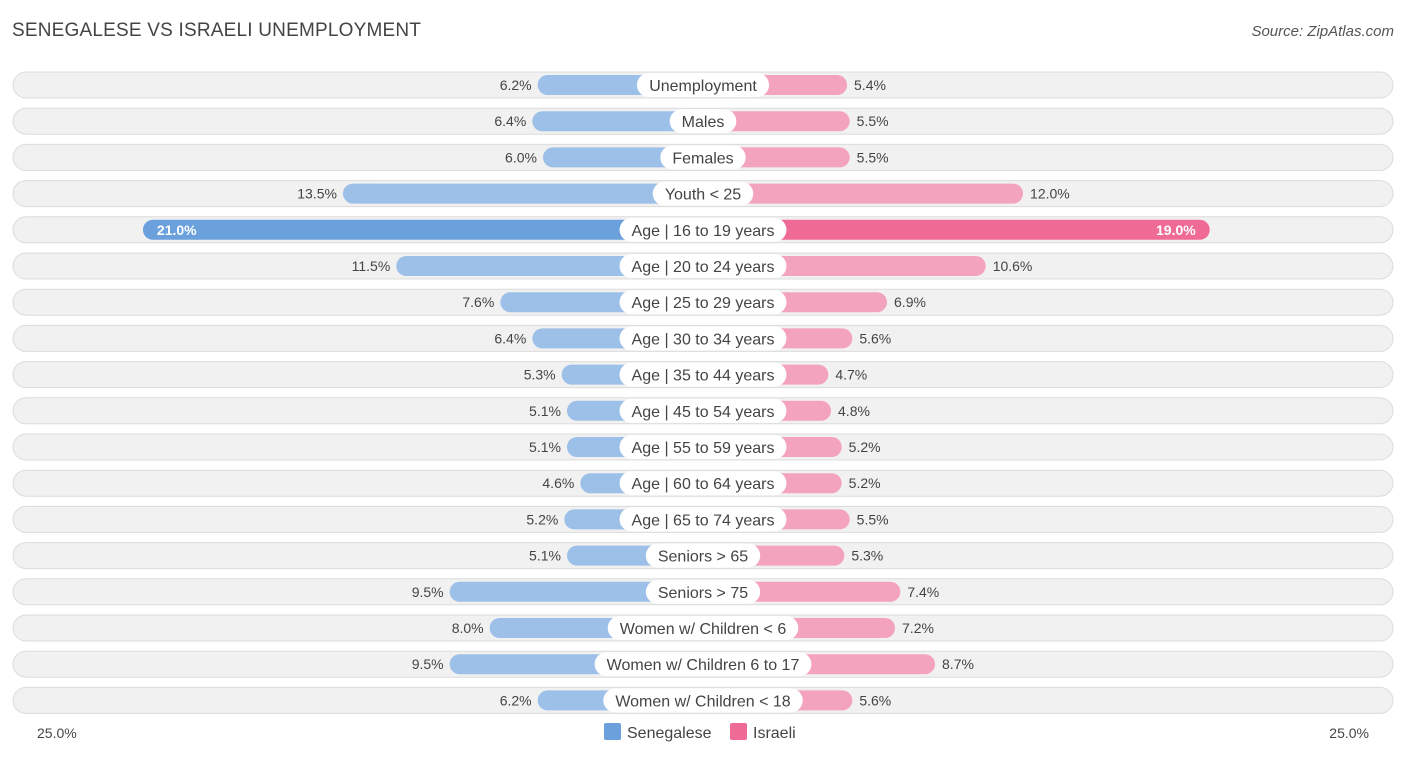 This screenshot has height=757, width=1406. Describe the element at coordinates (542, 519) in the screenshot. I see `value-label-senegalese: 5.2%` at that location.